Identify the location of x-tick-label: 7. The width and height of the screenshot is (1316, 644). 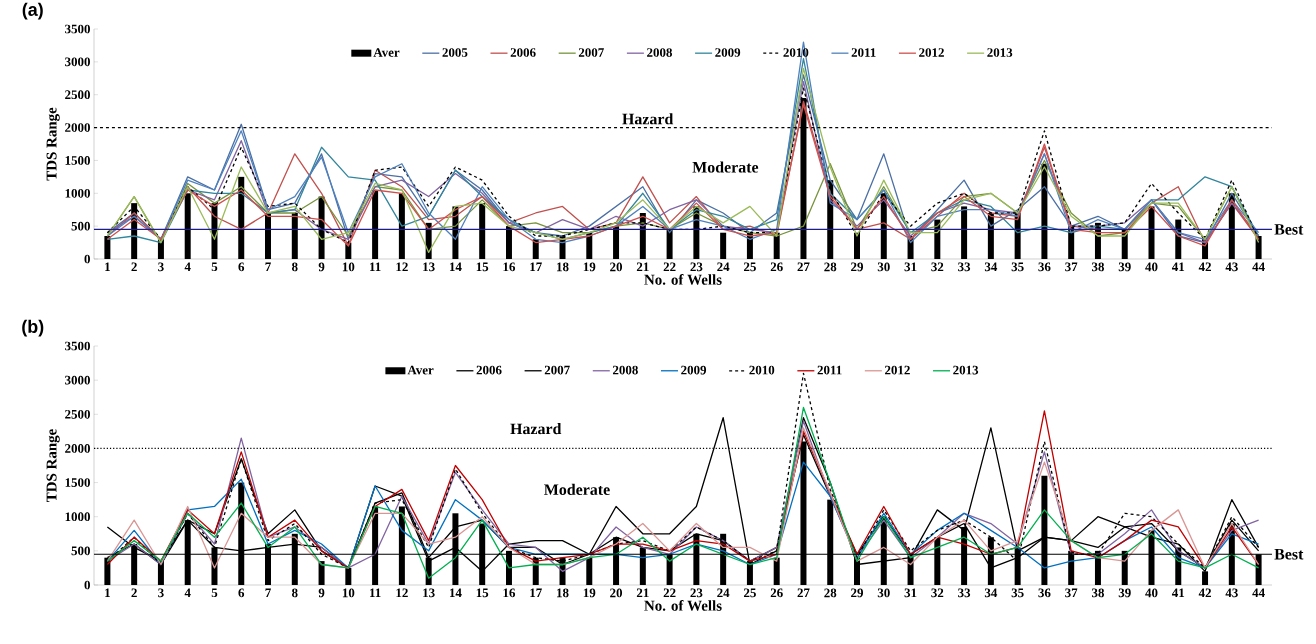
(268, 266).